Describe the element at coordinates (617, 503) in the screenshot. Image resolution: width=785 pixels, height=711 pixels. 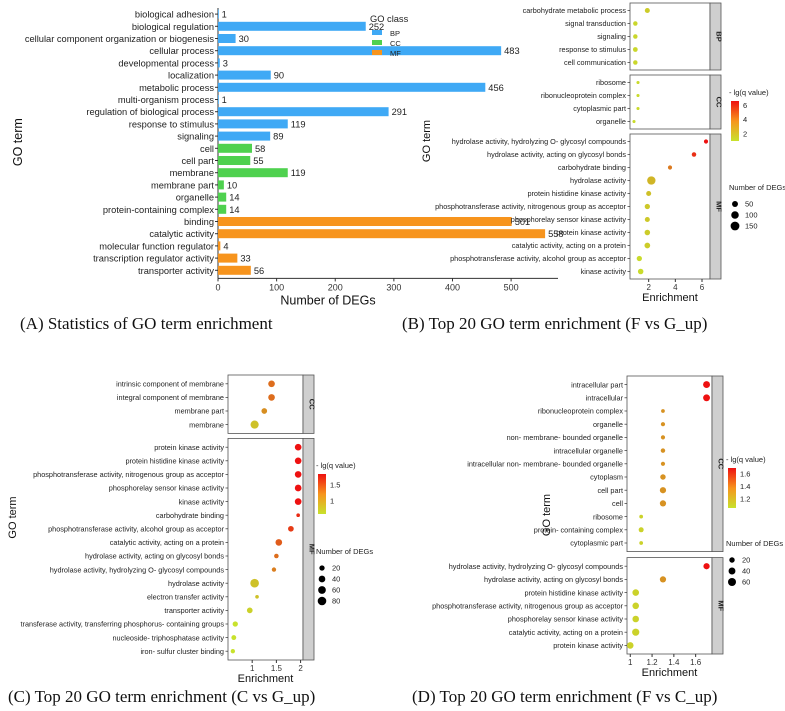
I see `y-tick-label: cell` at that location.